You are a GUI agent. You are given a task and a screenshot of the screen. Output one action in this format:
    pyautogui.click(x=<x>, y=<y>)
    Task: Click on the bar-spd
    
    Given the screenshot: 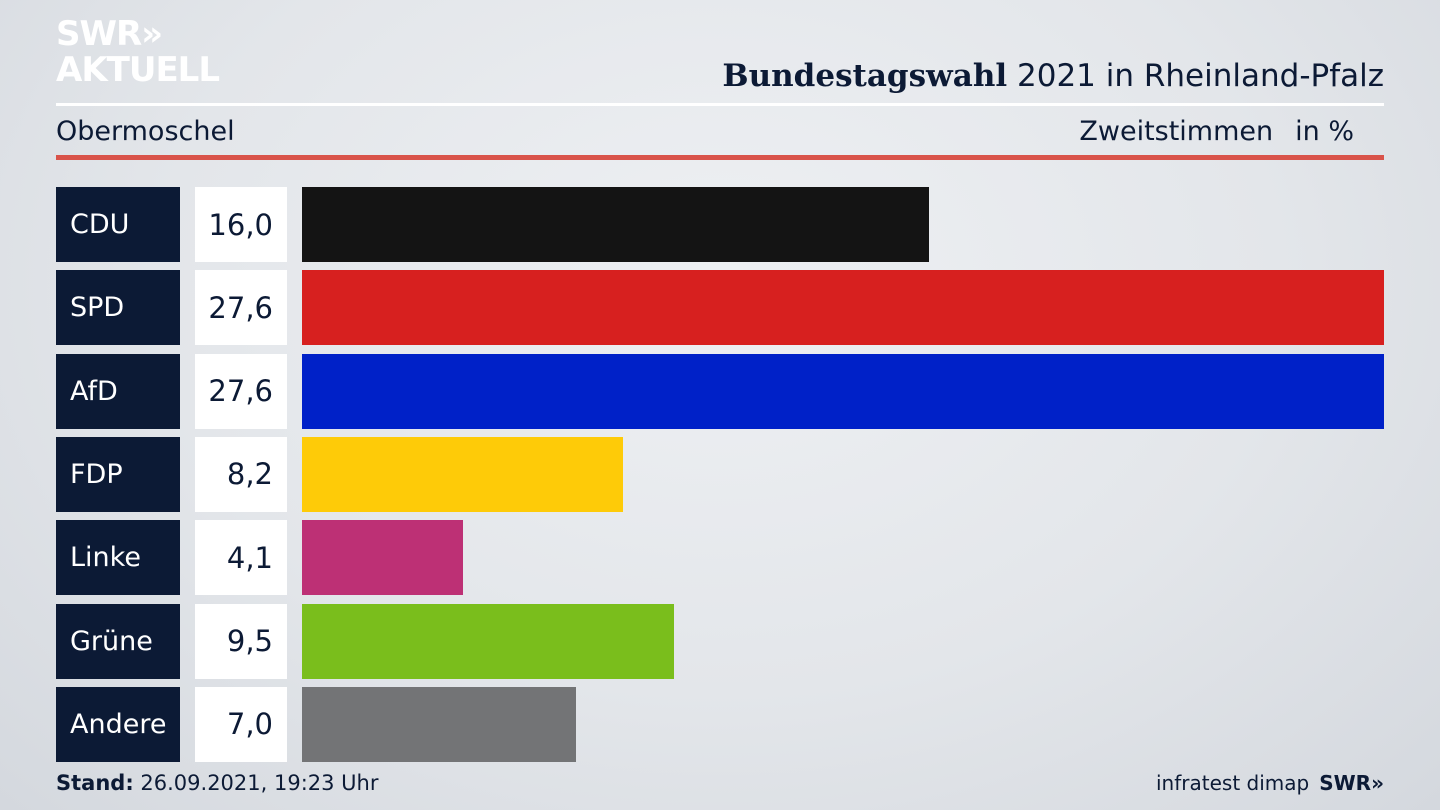 What is the action you would take?
    pyautogui.click(x=843, y=308)
    